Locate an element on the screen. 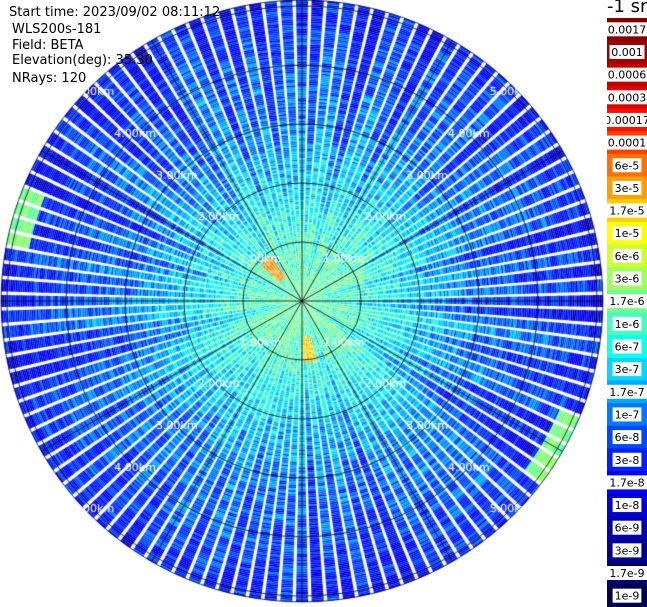 The image size is (647, 607). colorbar-tick-label: 1.7e-9 is located at coordinates (626, 573).